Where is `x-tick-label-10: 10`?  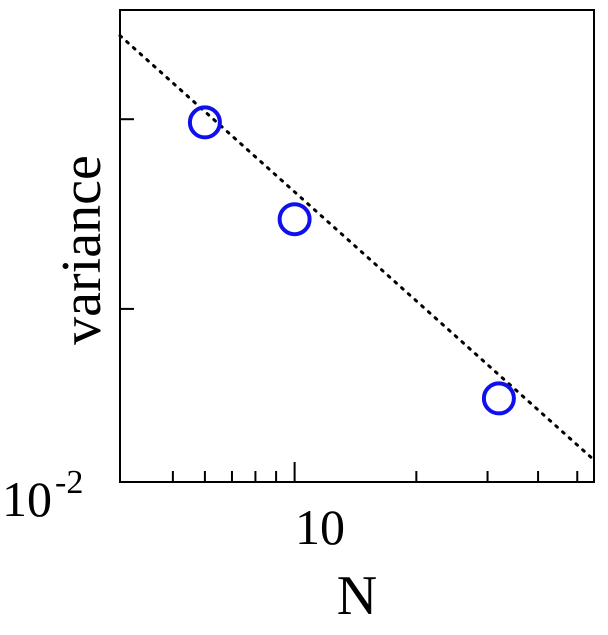
x-tick-label-10: 10 is located at coordinates (320, 527).